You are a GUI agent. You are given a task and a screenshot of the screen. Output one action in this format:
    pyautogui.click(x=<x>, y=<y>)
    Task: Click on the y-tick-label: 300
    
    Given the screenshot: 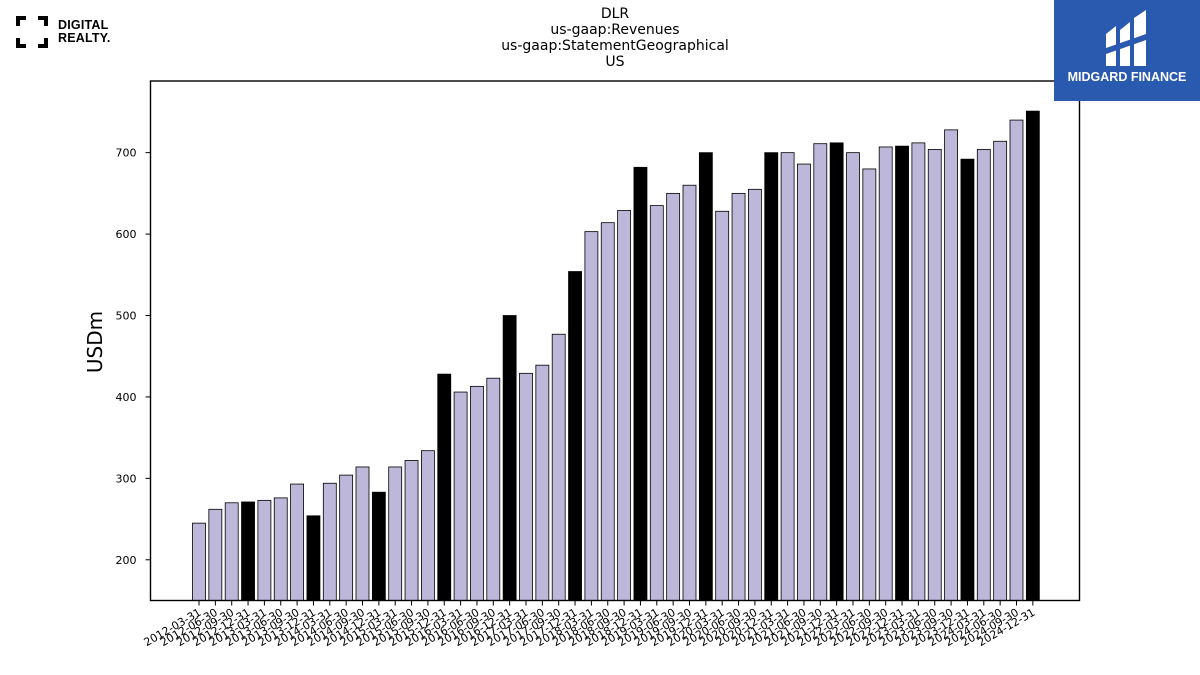 What is the action you would take?
    pyautogui.click(x=126, y=478)
    